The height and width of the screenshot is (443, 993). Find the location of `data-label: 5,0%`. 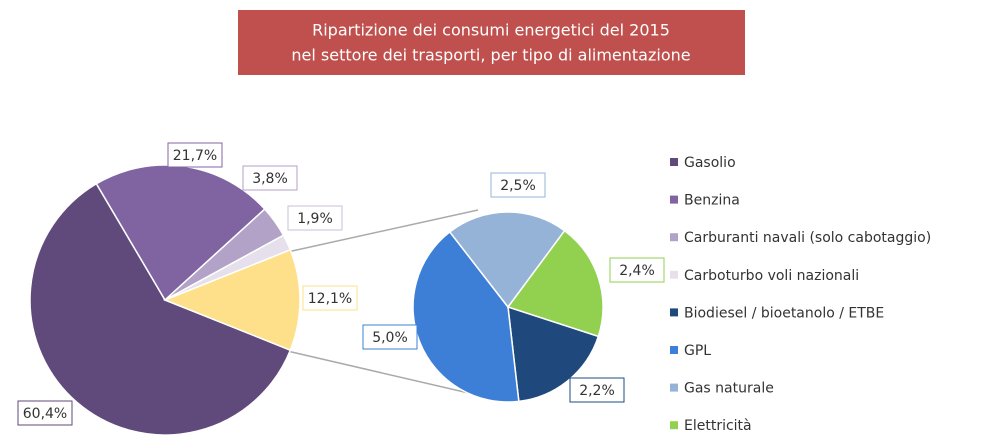

data-label: 5,0% is located at coordinates (390, 338).